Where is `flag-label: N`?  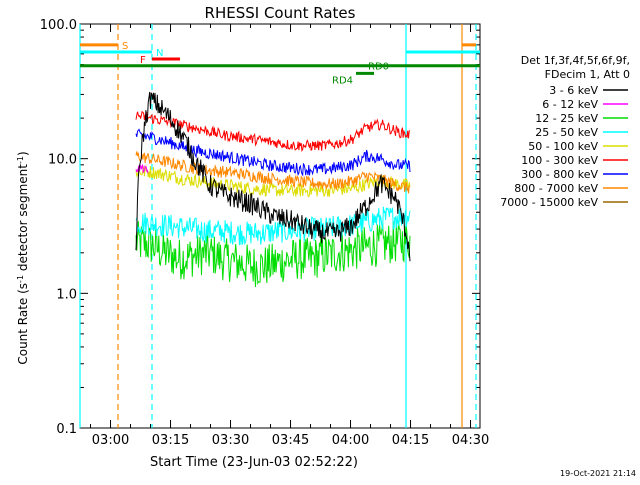 flag-label: N is located at coordinates (159, 53).